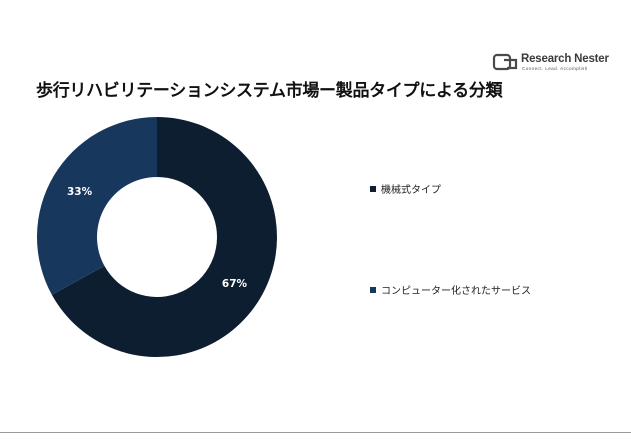 This screenshot has width=631, height=440. I want to click on legend-swatch-mechanical, so click(373, 188).